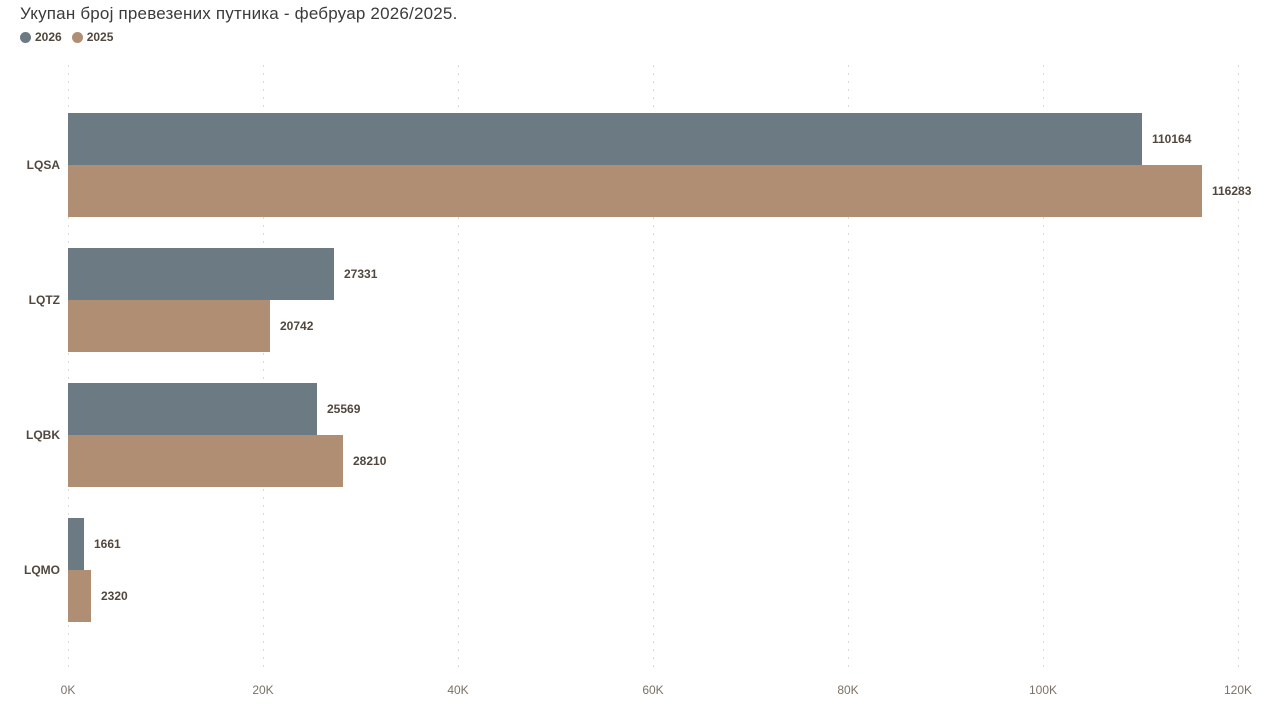 This screenshot has height=720, width=1280. What do you see at coordinates (79, 596) in the screenshot?
I see `bar-LQMO-2025` at bounding box center [79, 596].